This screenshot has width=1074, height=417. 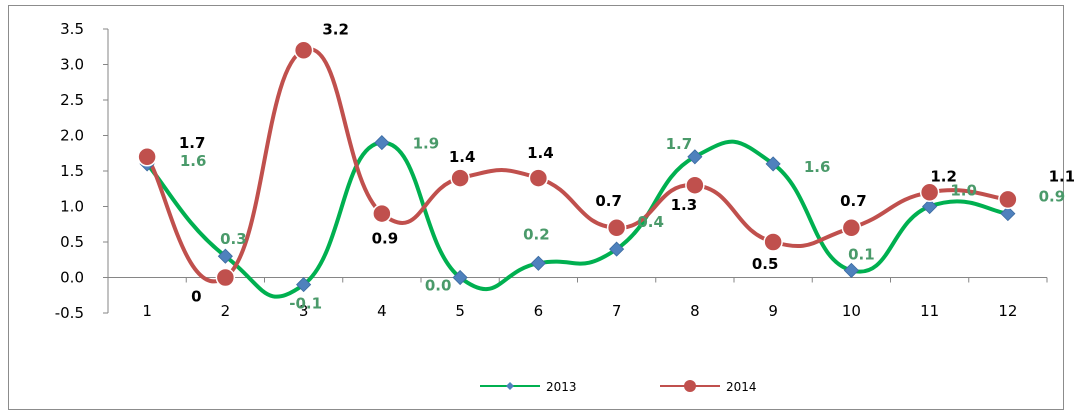 I want to click on data-label-2013: 0.0, so click(x=438, y=286).